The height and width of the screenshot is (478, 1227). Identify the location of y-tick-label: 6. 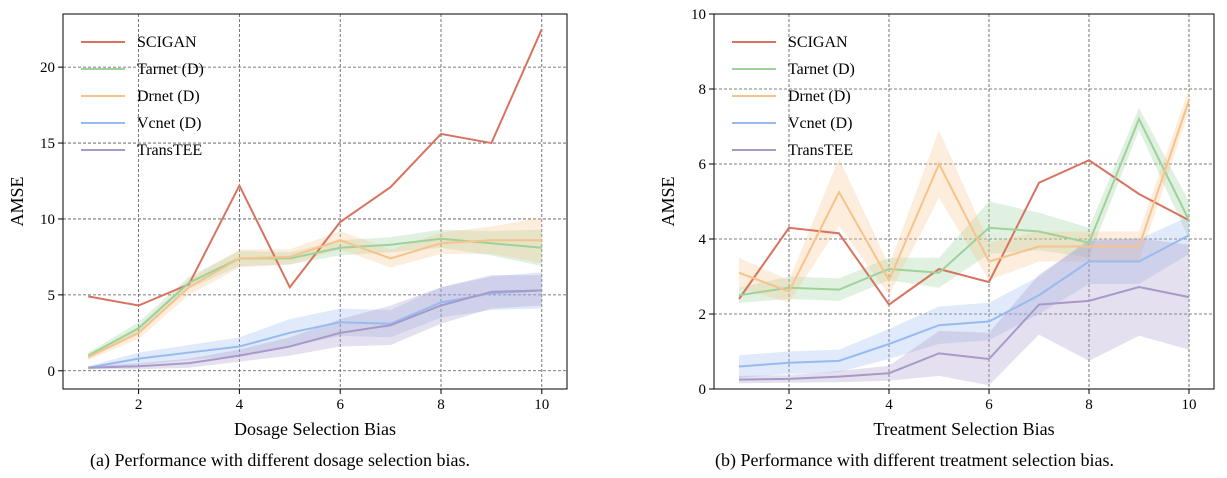
(703, 165).